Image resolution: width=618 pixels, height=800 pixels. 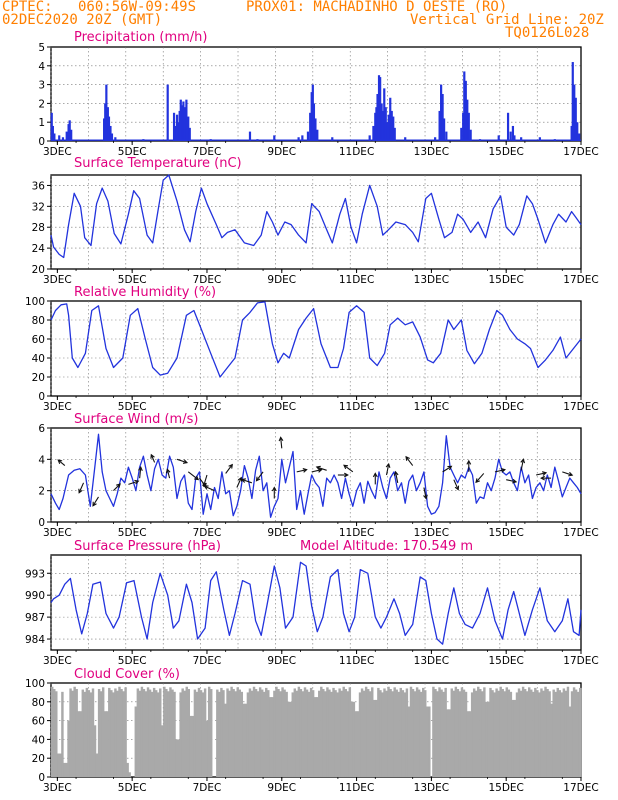 What do you see at coordinates (82, 20) in the screenshot?
I see `header-date: 02DEC2020 20Z (GMT)` at bounding box center [82, 20].